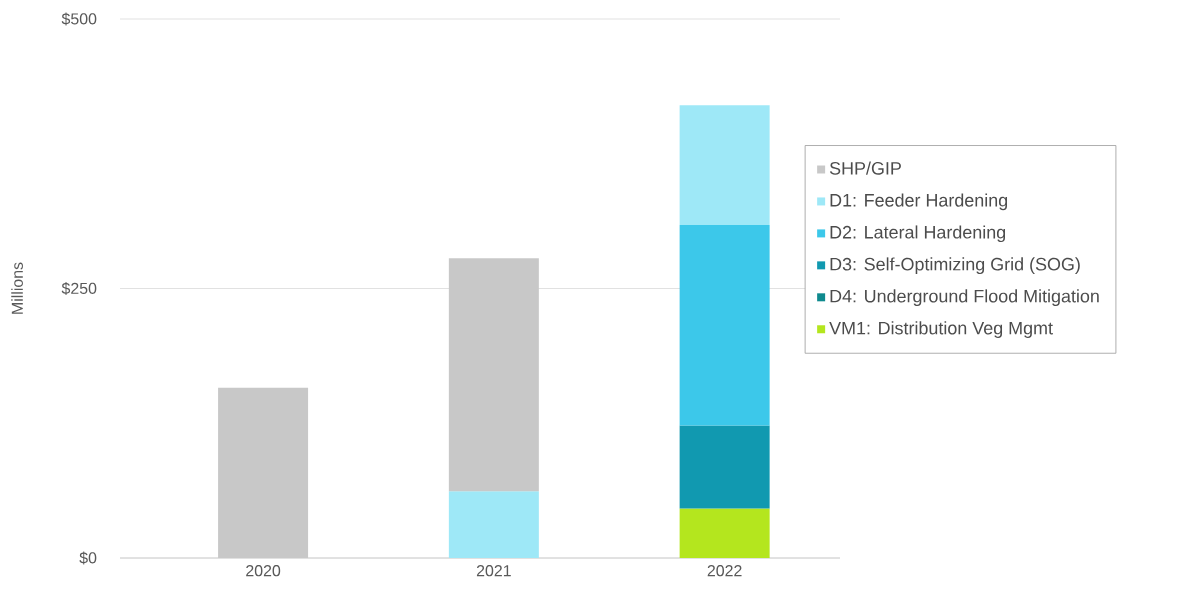 The width and height of the screenshot is (1201, 596). I want to click on y-tick-label: $0, so click(88, 558).